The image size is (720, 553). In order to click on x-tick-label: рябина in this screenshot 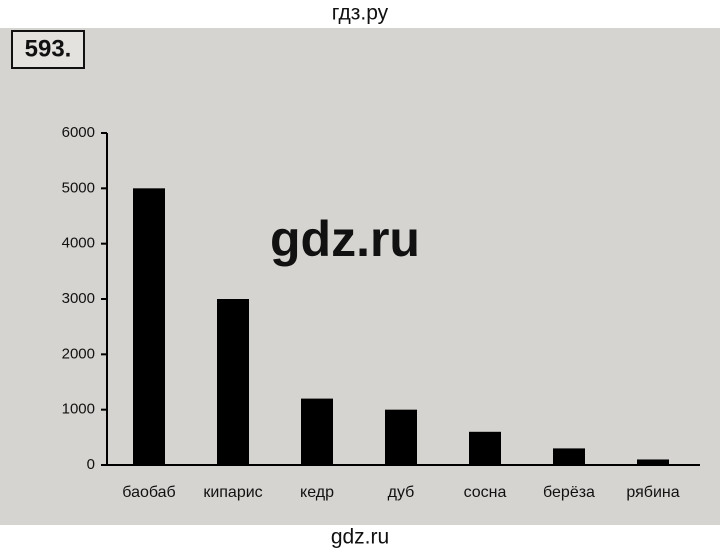, I will do `click(652, 492)`.